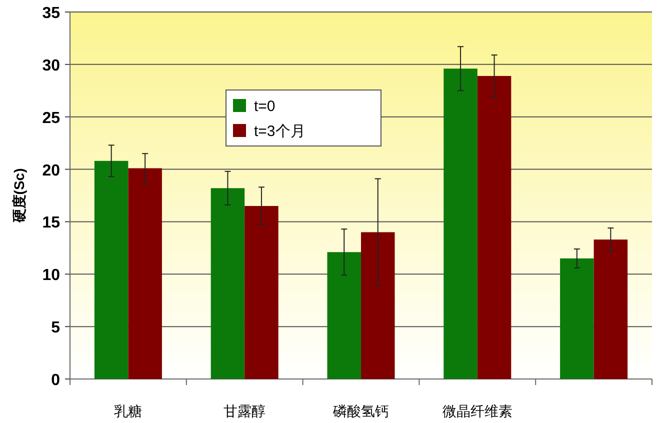 The width and height of the screenshot is (657, 423). What do you see at coordinates (477, 411) in the screenshot?
I see `x-tick-label: 微晶纤维素` at bounding box center [477, 411].